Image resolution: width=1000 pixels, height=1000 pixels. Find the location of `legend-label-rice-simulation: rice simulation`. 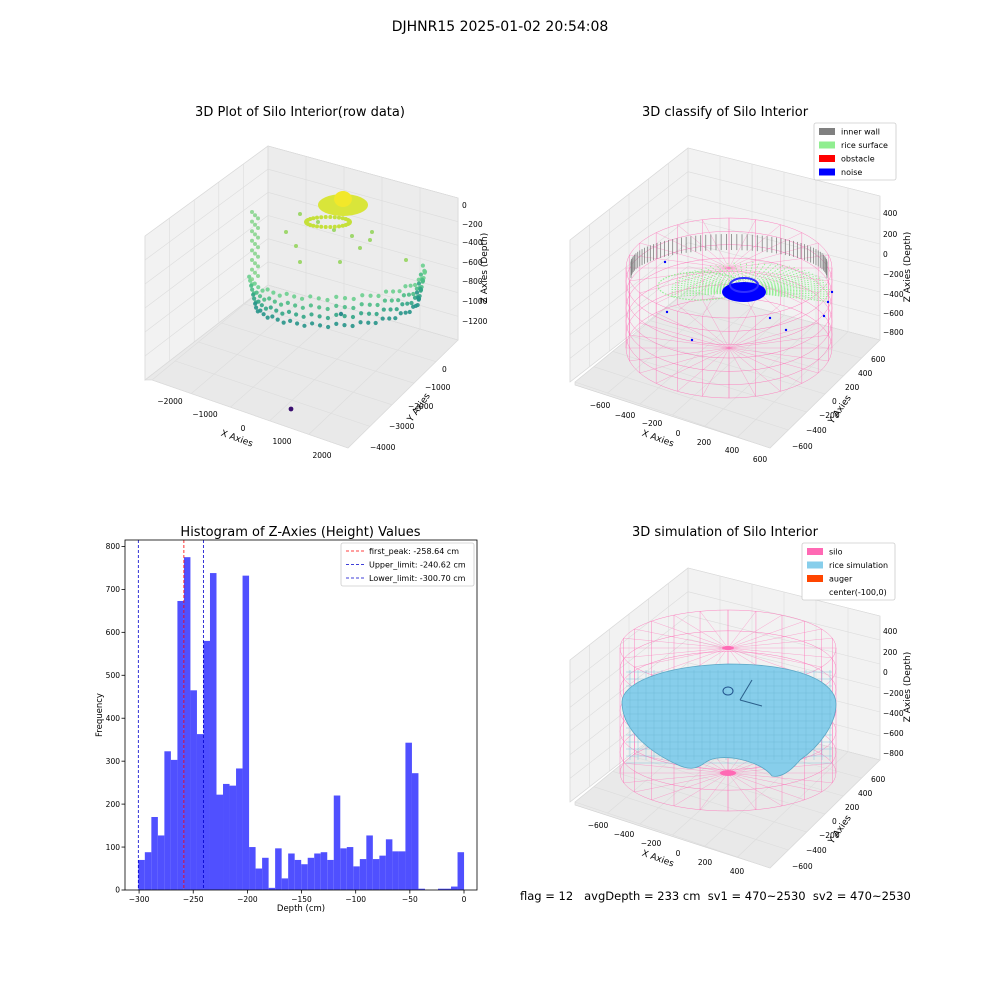

legend-label-rice-simulation: rice simulation is located at coordinates (858, 565).